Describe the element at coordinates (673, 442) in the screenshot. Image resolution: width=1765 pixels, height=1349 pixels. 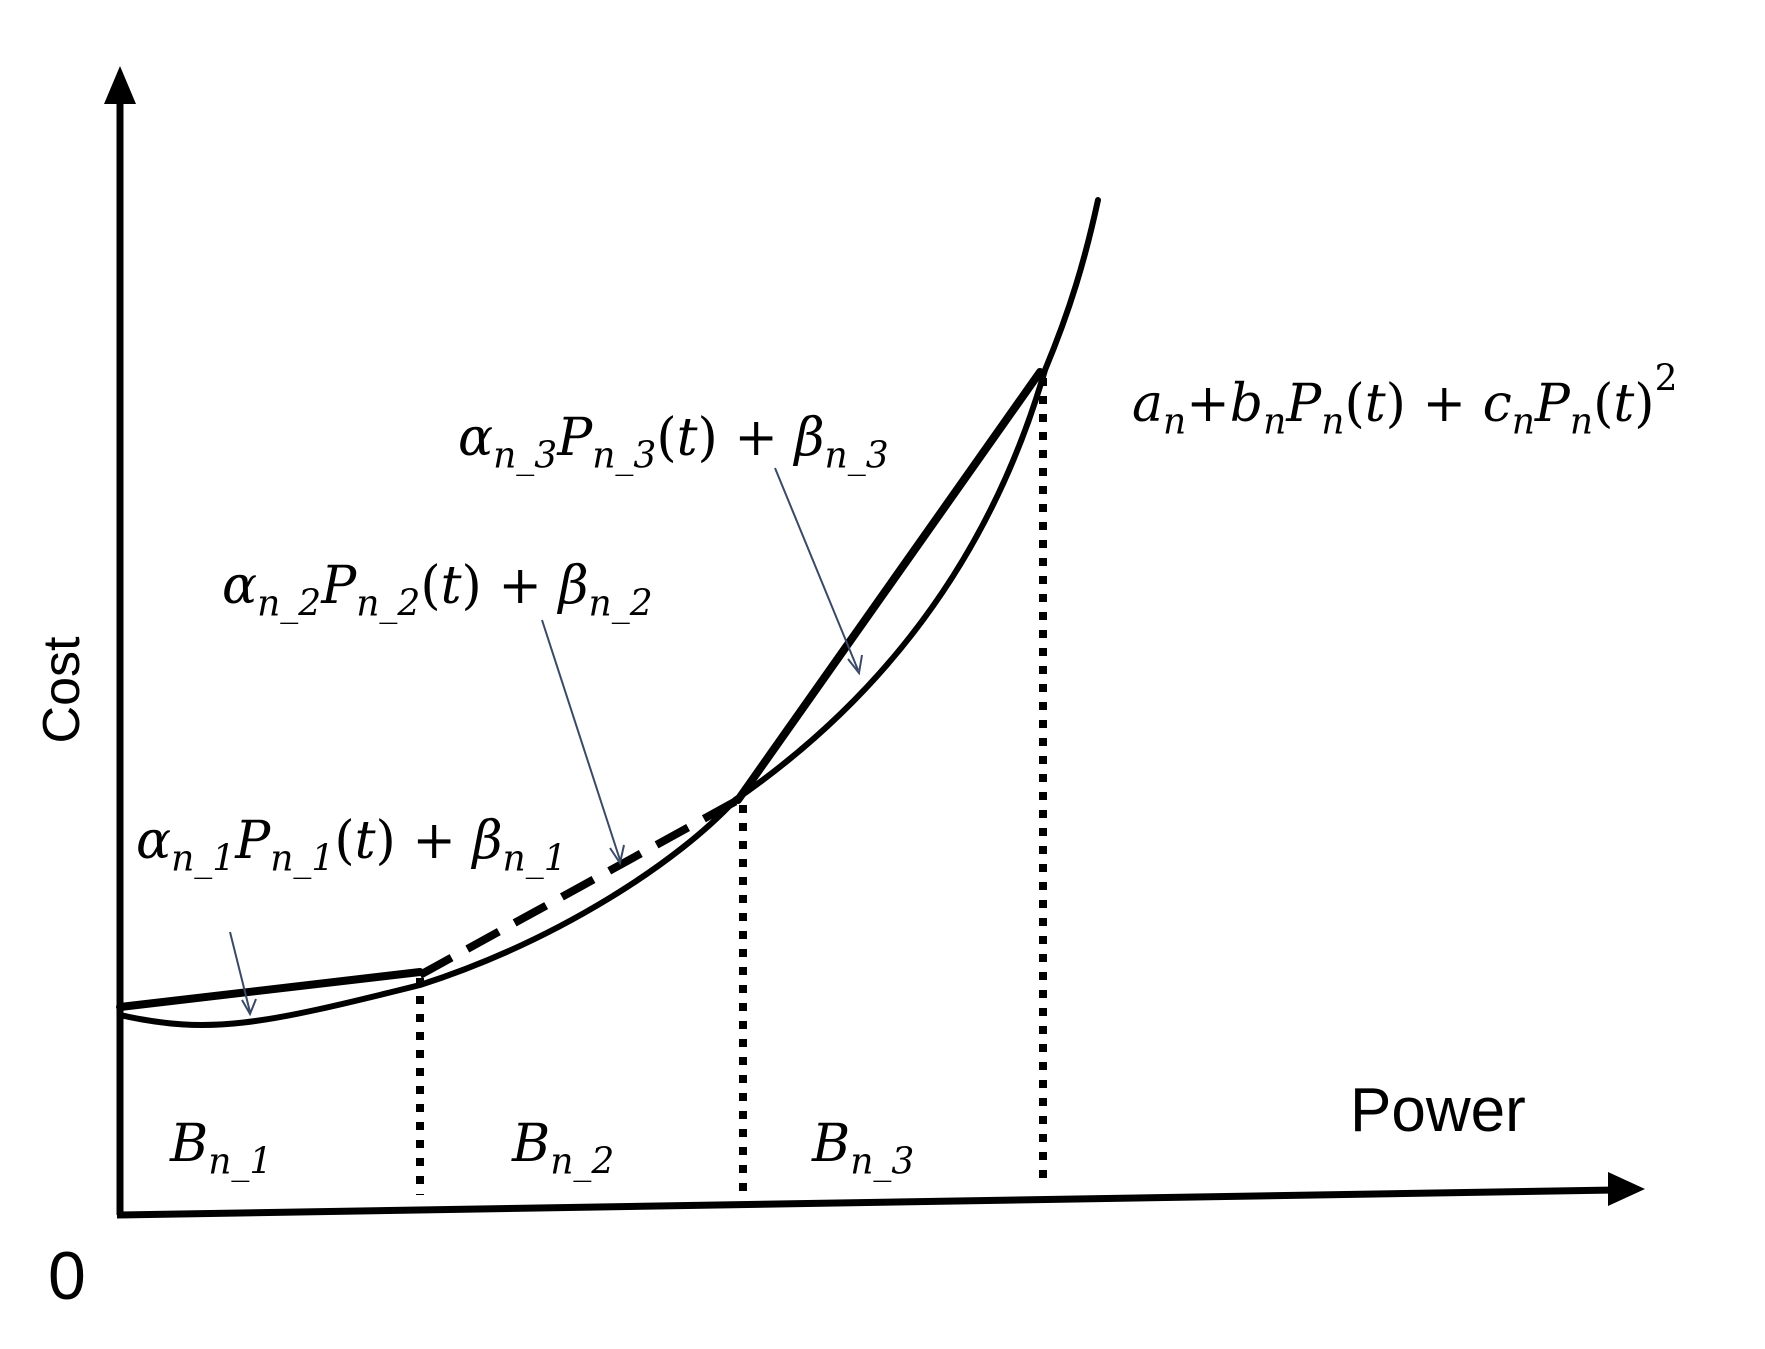
I see `segment-3-formula: αn_3Pn_3(t) + βn_3` at that location.